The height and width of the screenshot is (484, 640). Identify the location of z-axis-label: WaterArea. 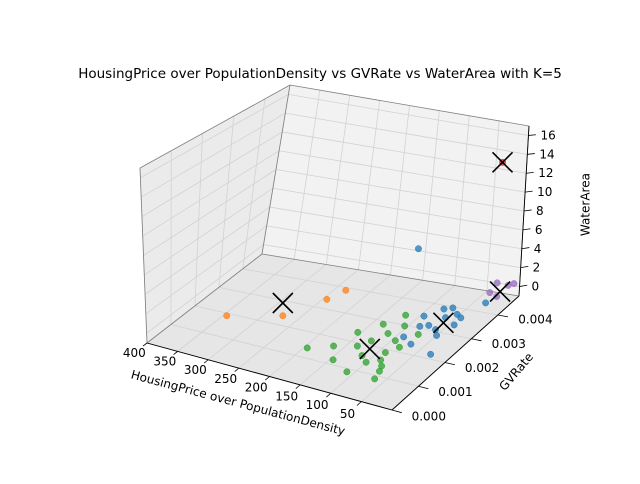
(585, 204).